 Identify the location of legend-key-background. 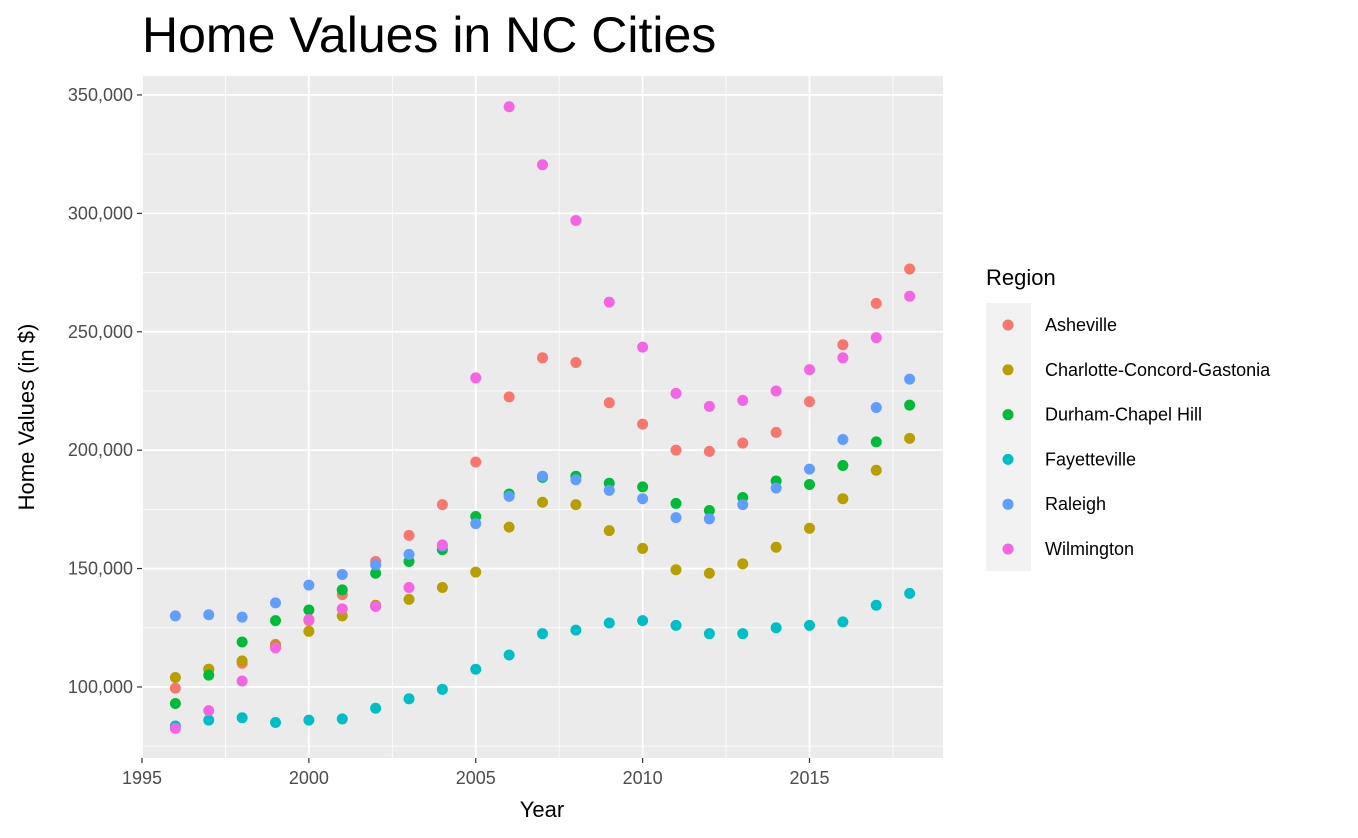
(1008, 437).